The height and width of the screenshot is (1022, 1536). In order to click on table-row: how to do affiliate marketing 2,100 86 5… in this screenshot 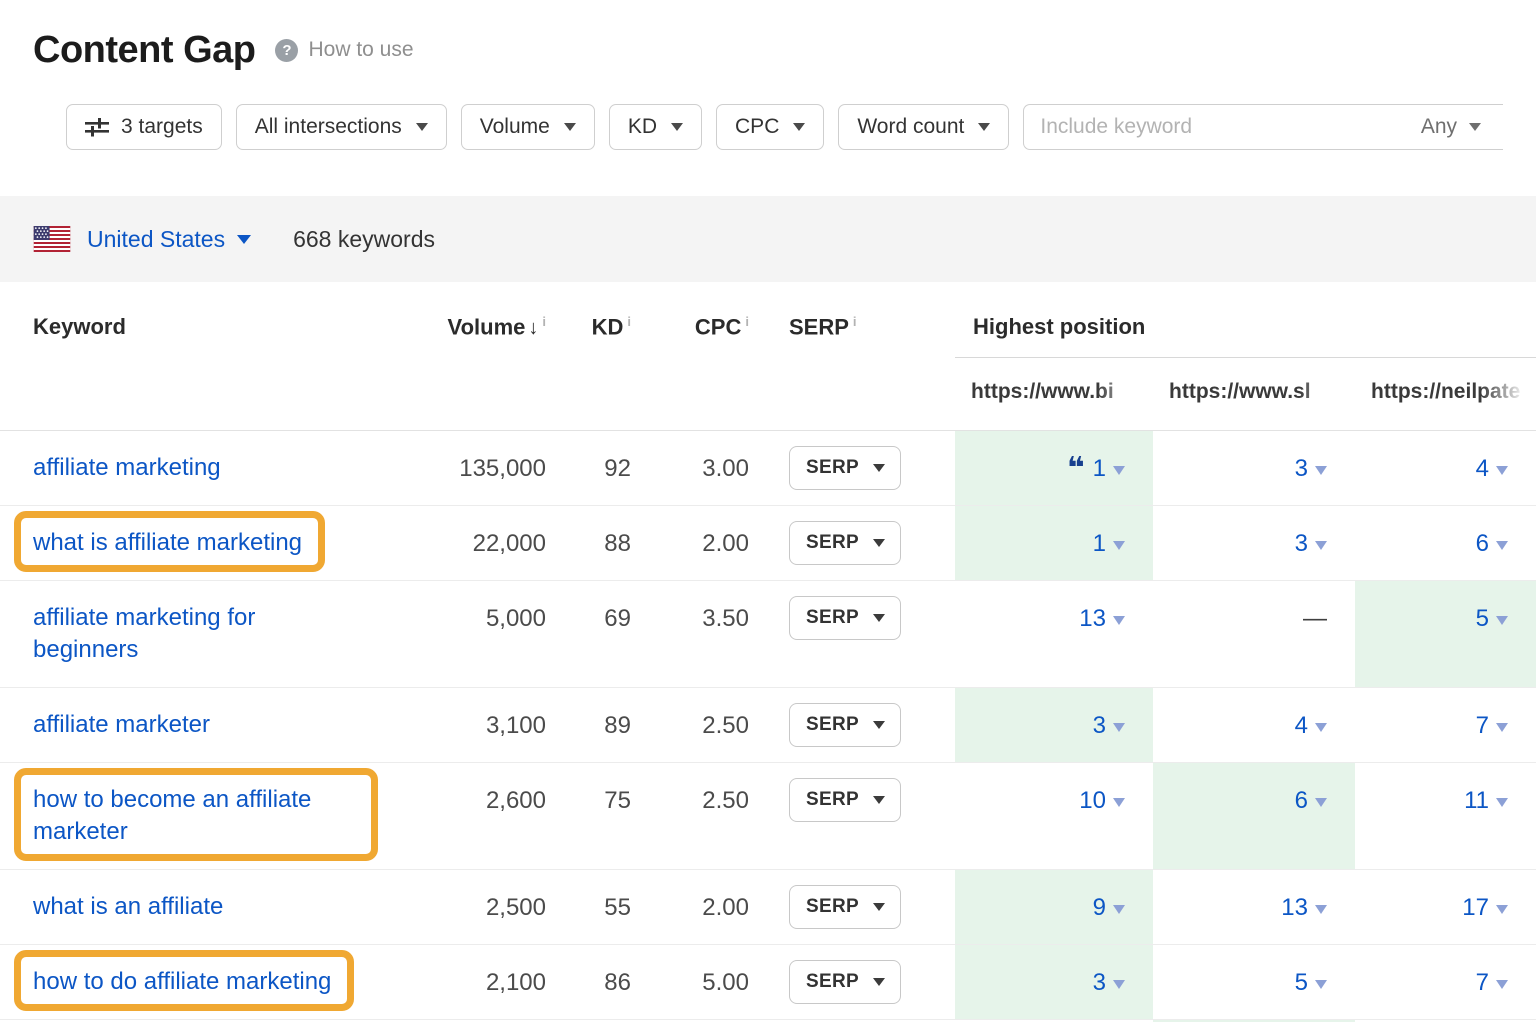, I will do `click(768, 982)`.